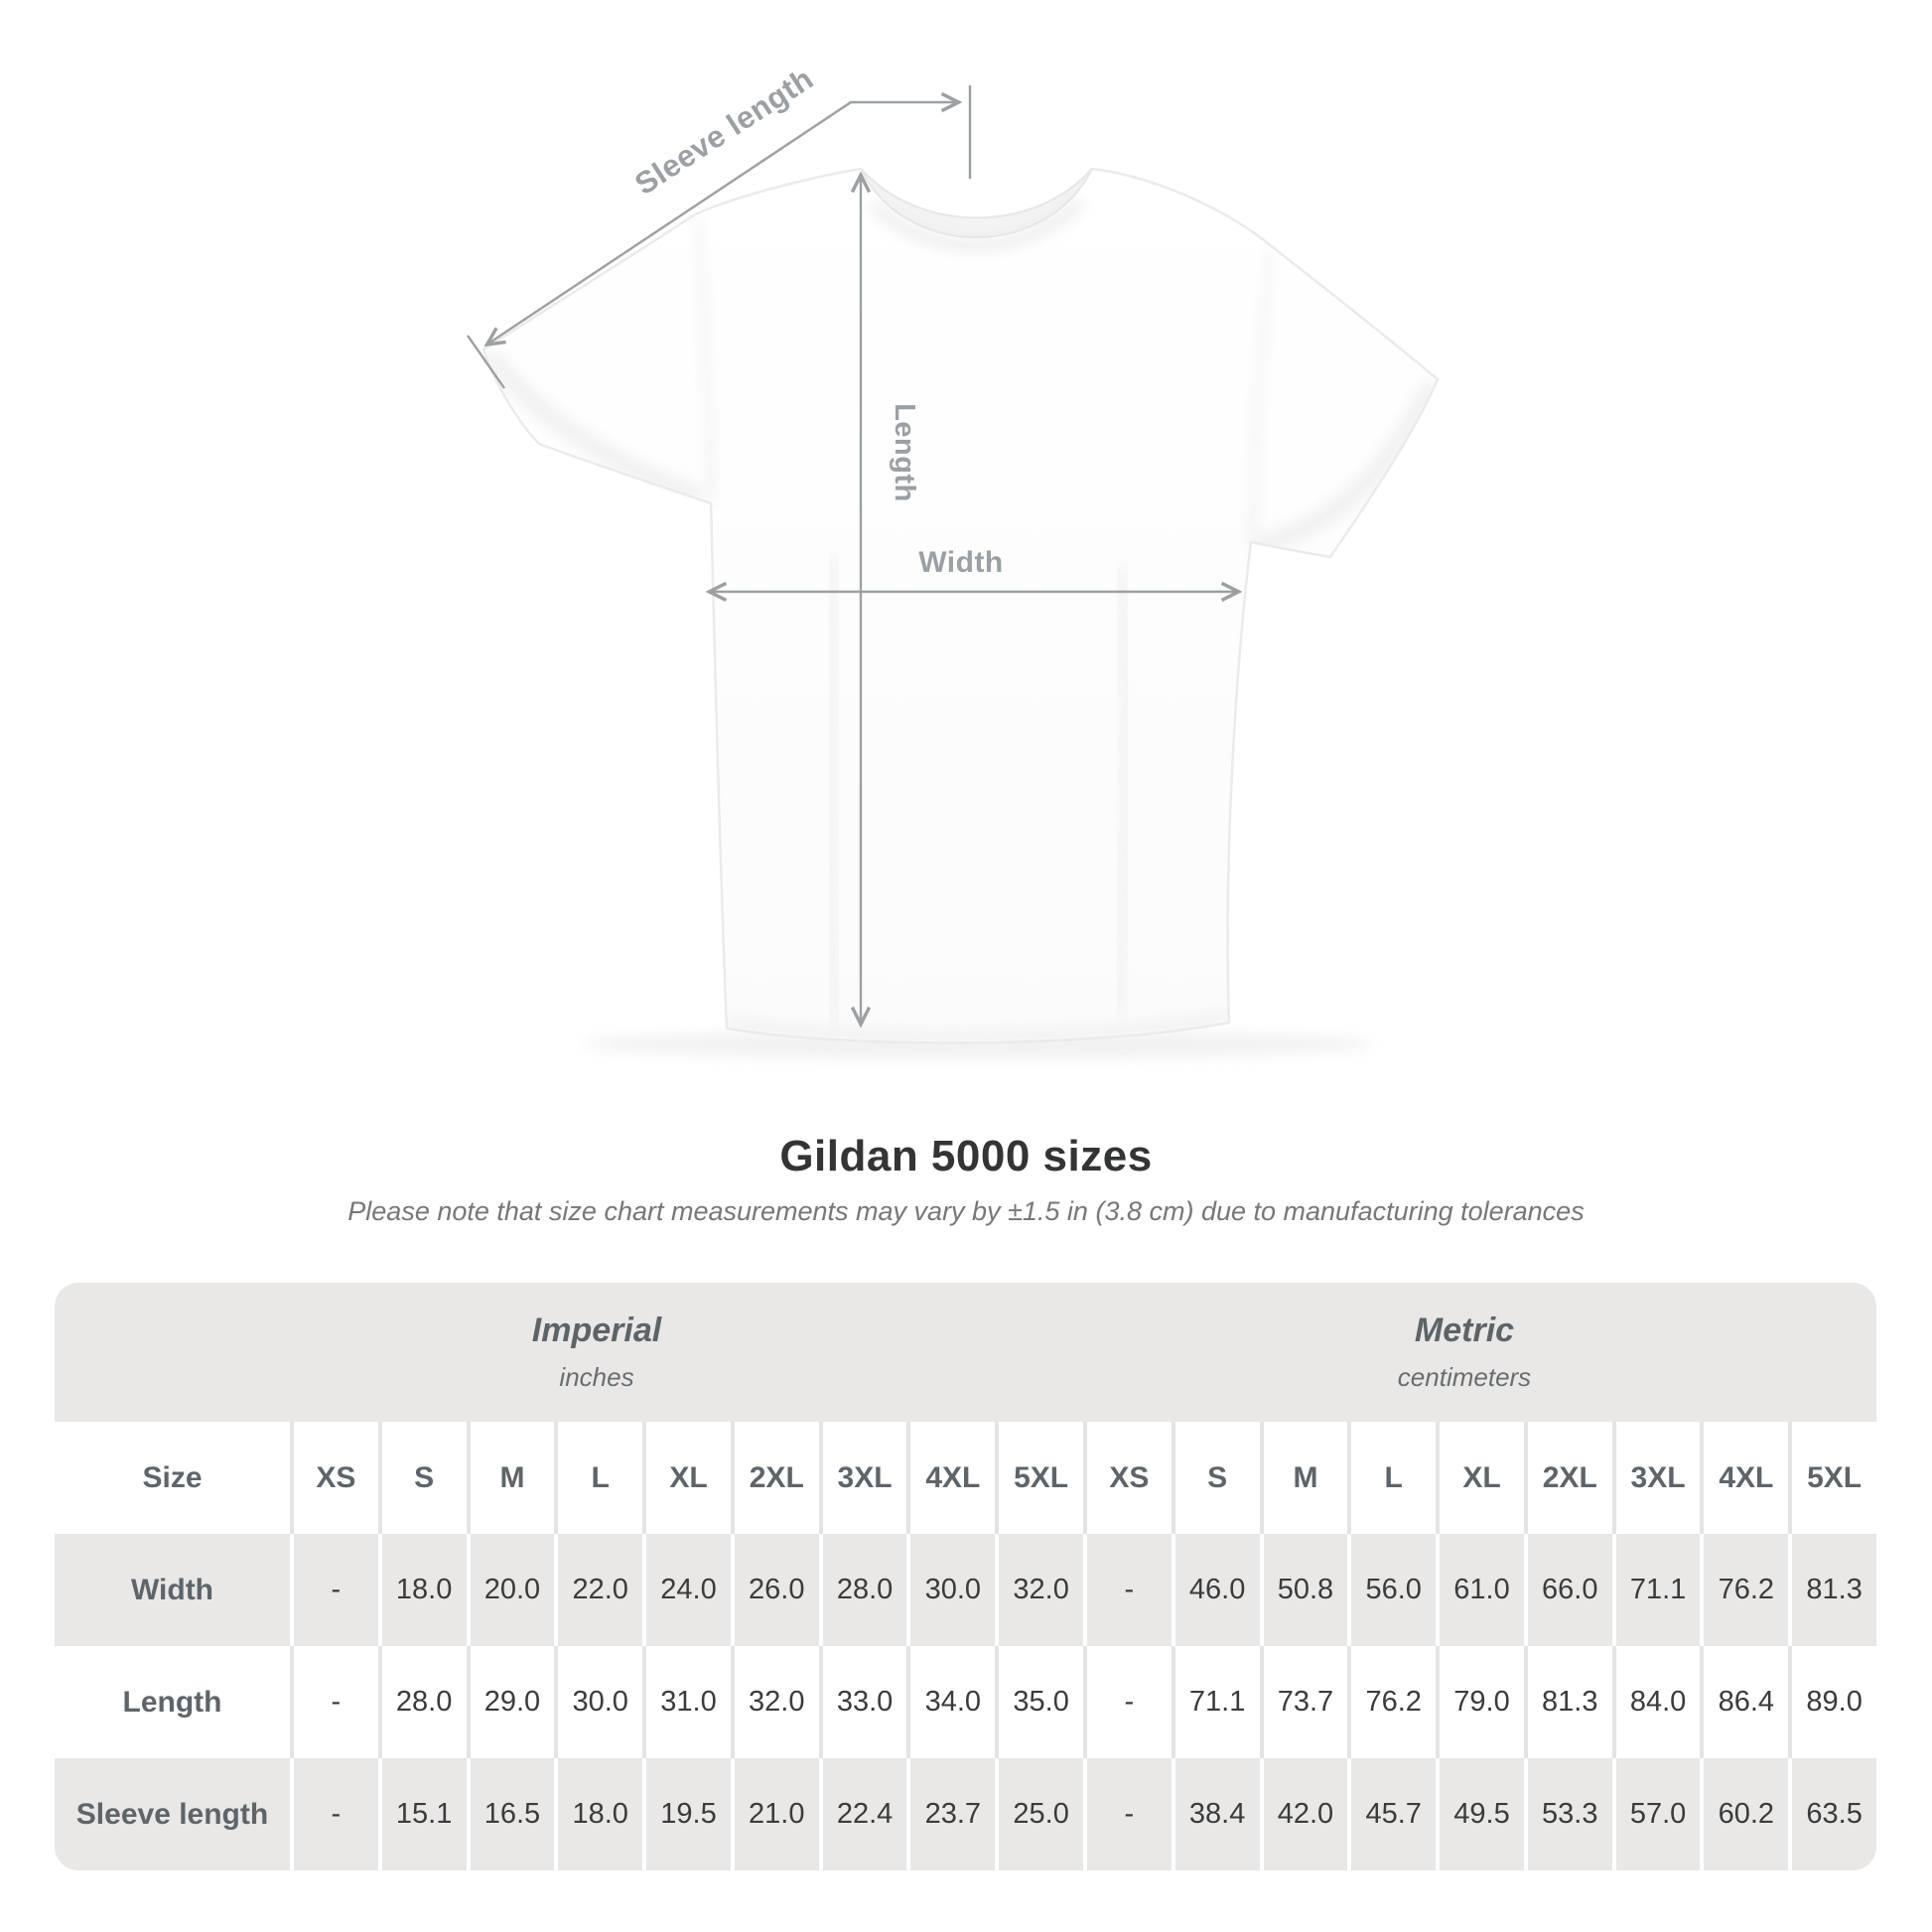 This screenshot has height=1932, width=1932. I want to click on size-value-cell: 46.0, so click(1215, 1590).